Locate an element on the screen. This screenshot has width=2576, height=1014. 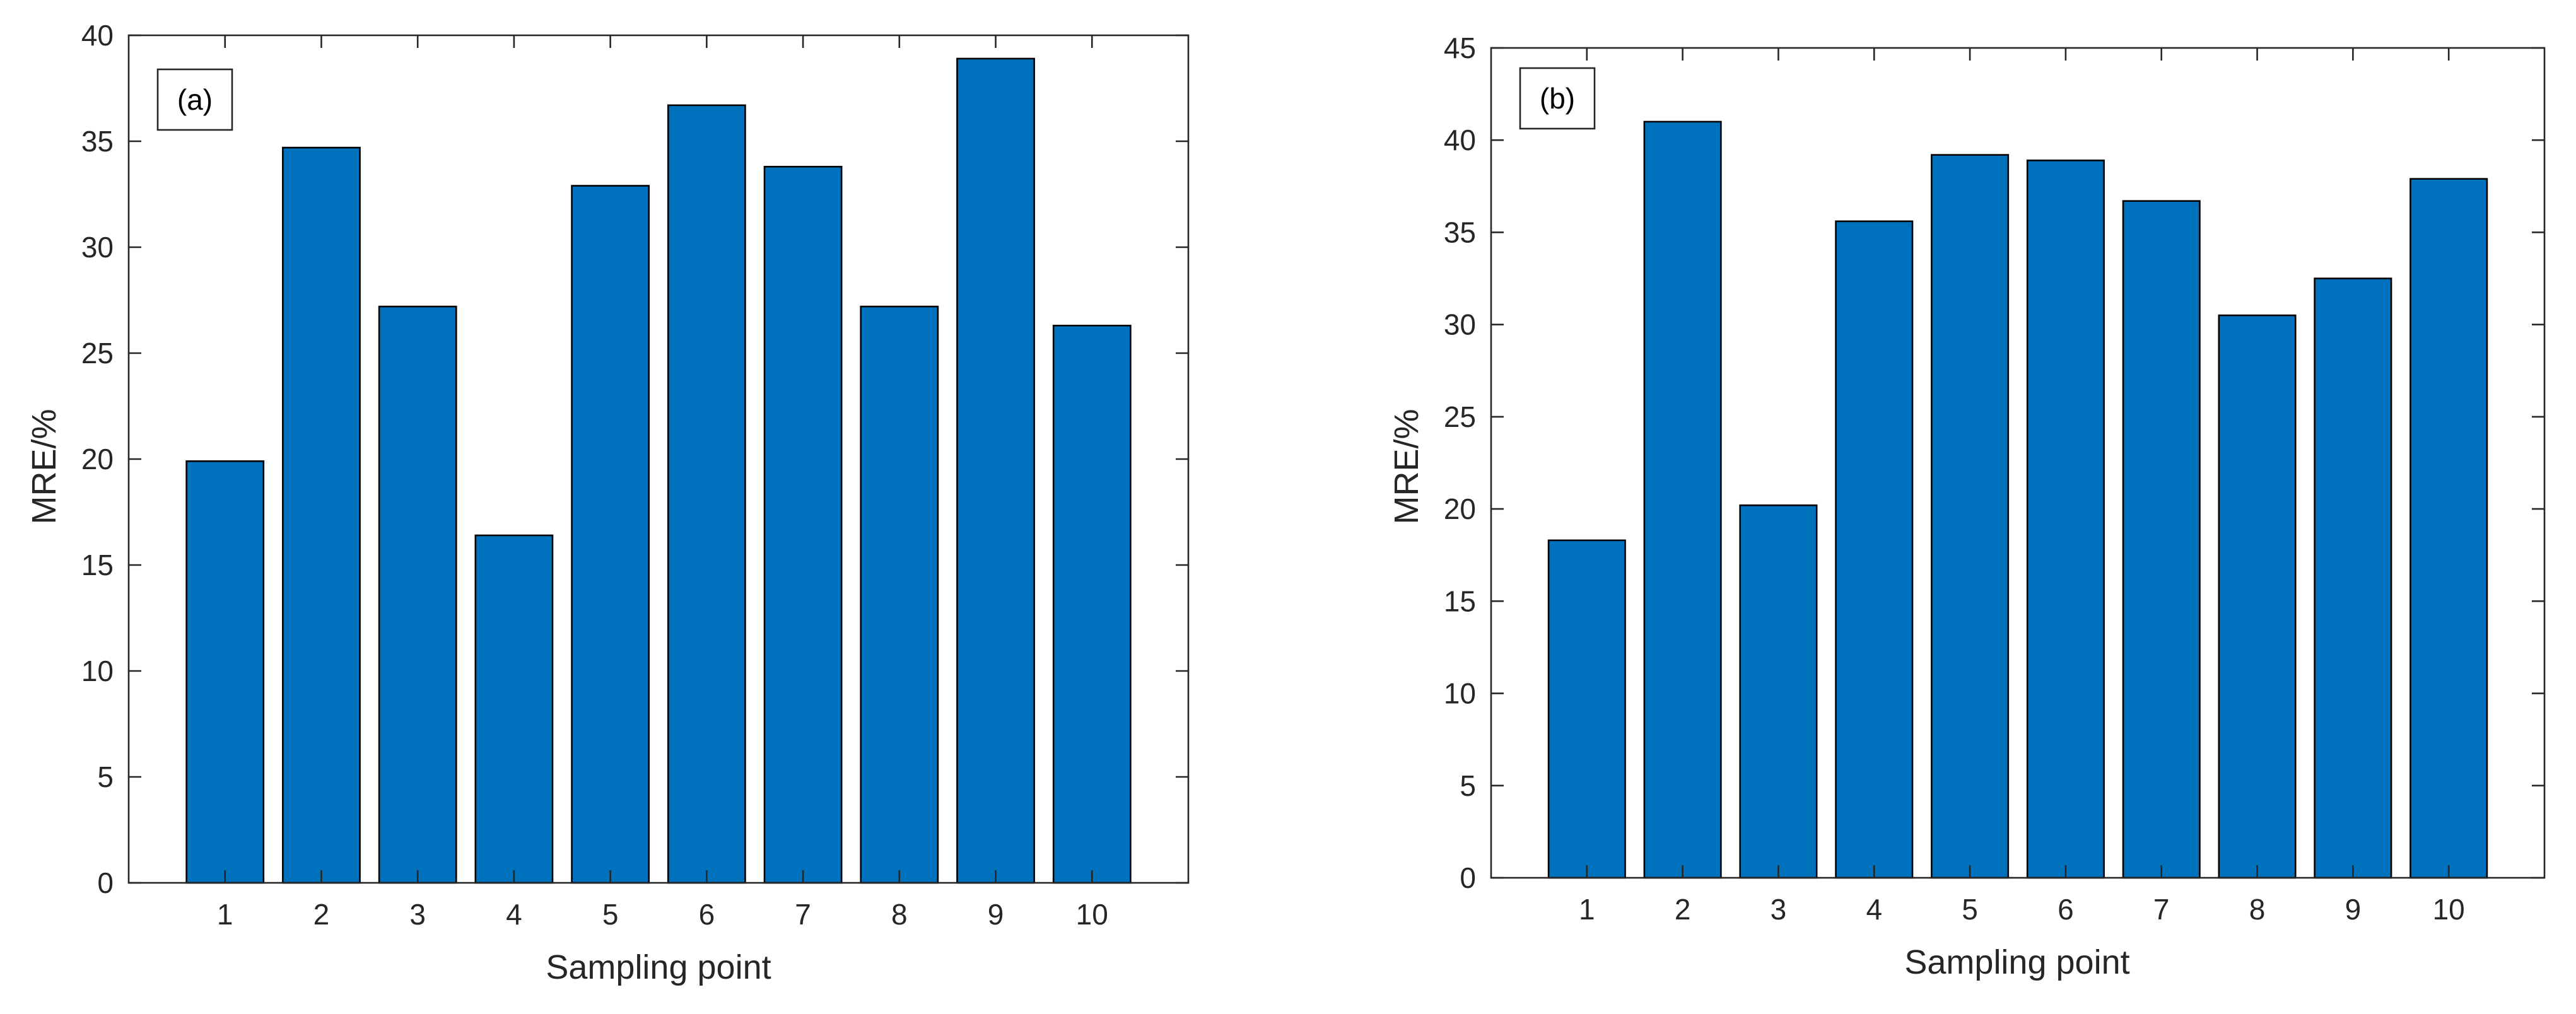
x-tick-label-b-10: 10 is located at coordinates (2449, 909).